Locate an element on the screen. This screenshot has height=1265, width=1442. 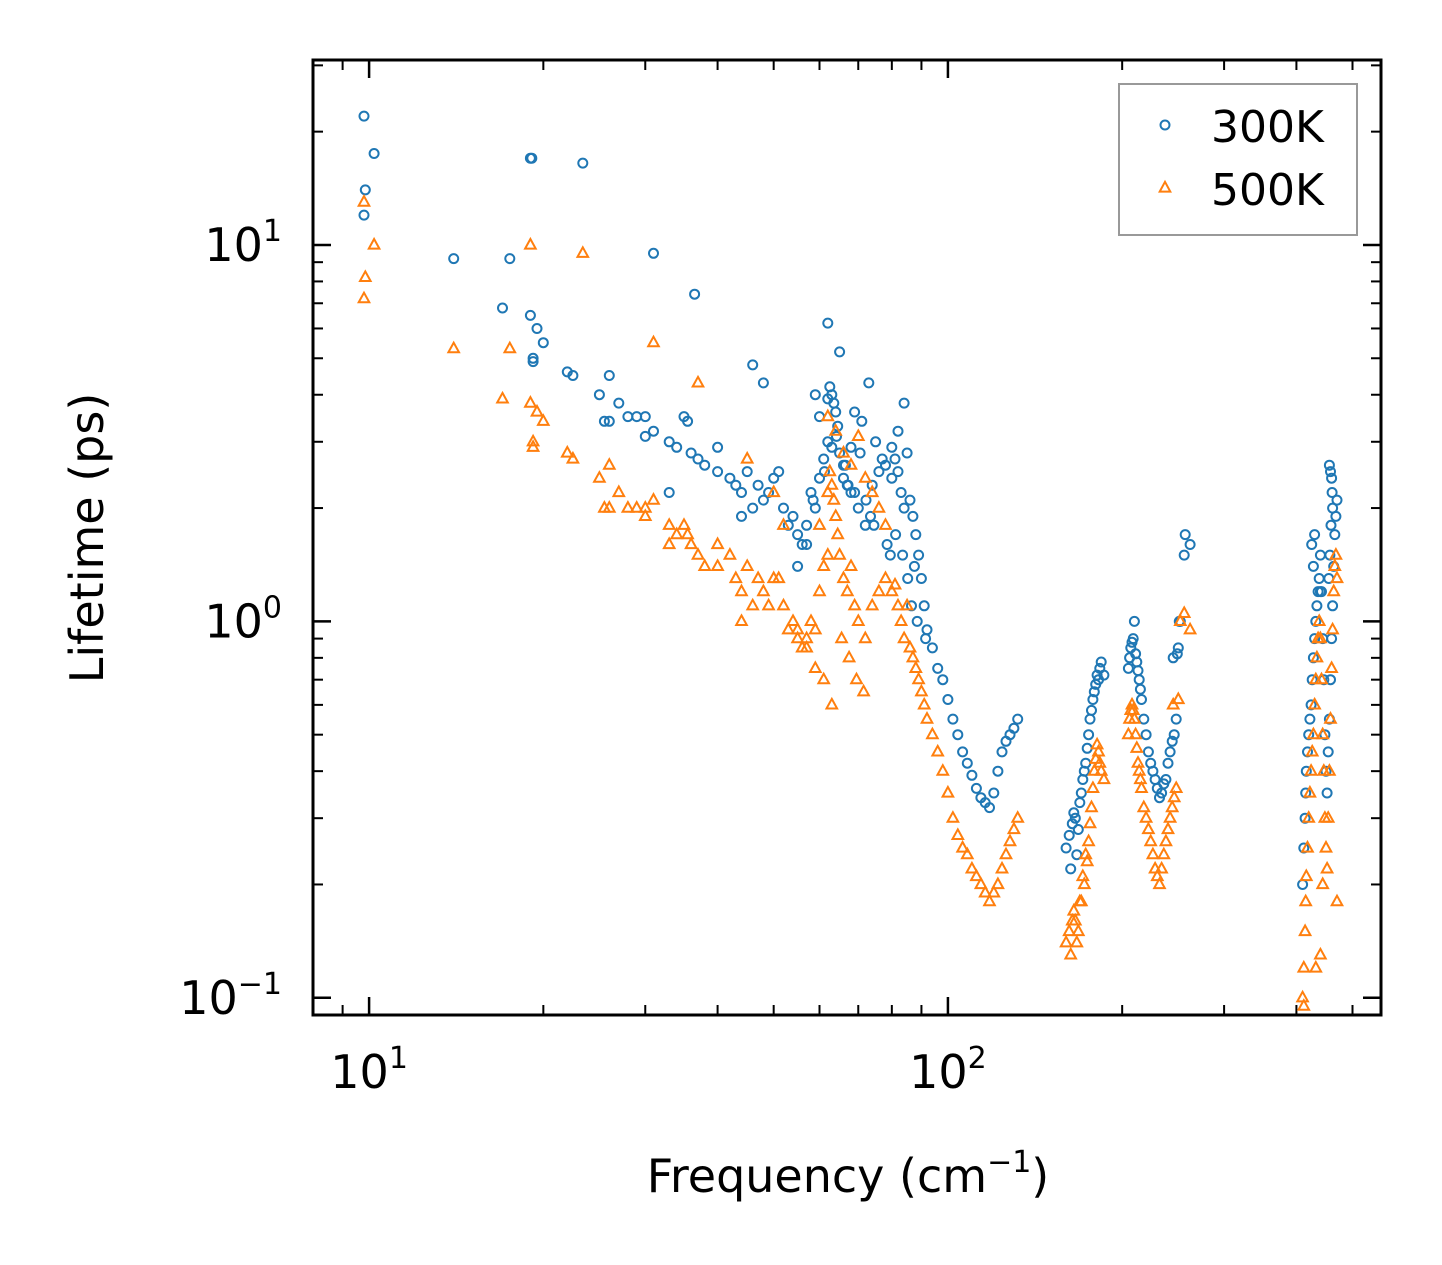
x-tick-label-exponent: 1 is located at coordinates (398, 1058).